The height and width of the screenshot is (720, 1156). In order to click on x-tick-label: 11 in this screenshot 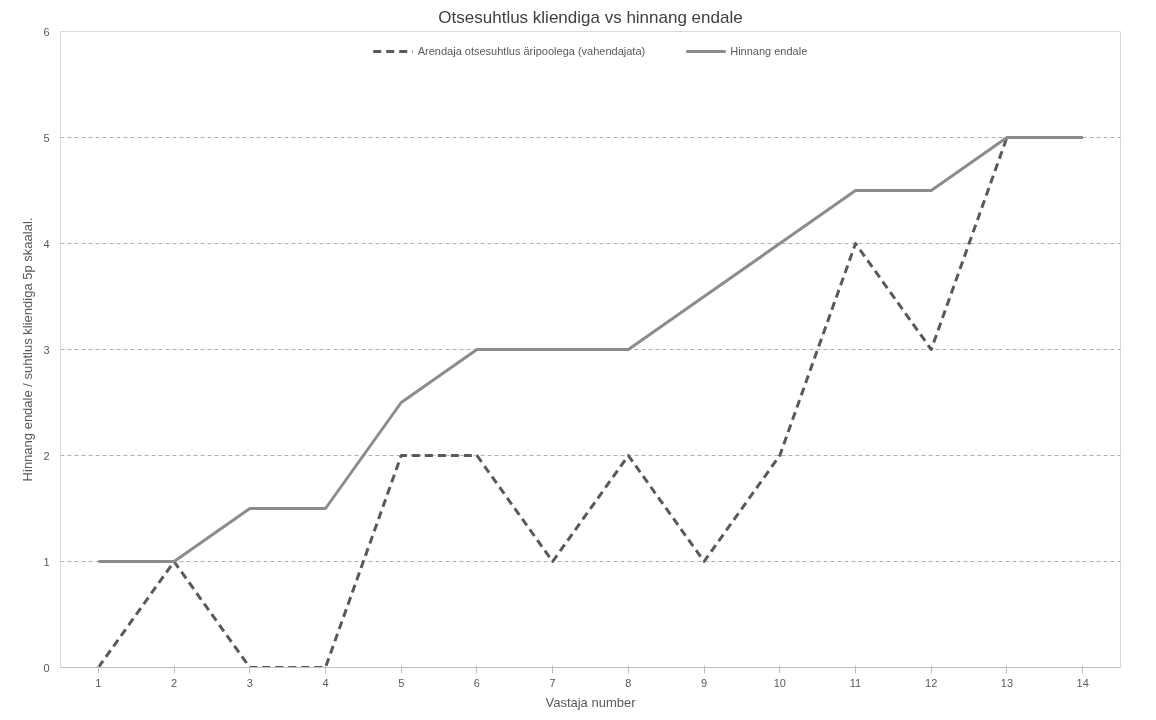, I will do `click(855, 682)`.